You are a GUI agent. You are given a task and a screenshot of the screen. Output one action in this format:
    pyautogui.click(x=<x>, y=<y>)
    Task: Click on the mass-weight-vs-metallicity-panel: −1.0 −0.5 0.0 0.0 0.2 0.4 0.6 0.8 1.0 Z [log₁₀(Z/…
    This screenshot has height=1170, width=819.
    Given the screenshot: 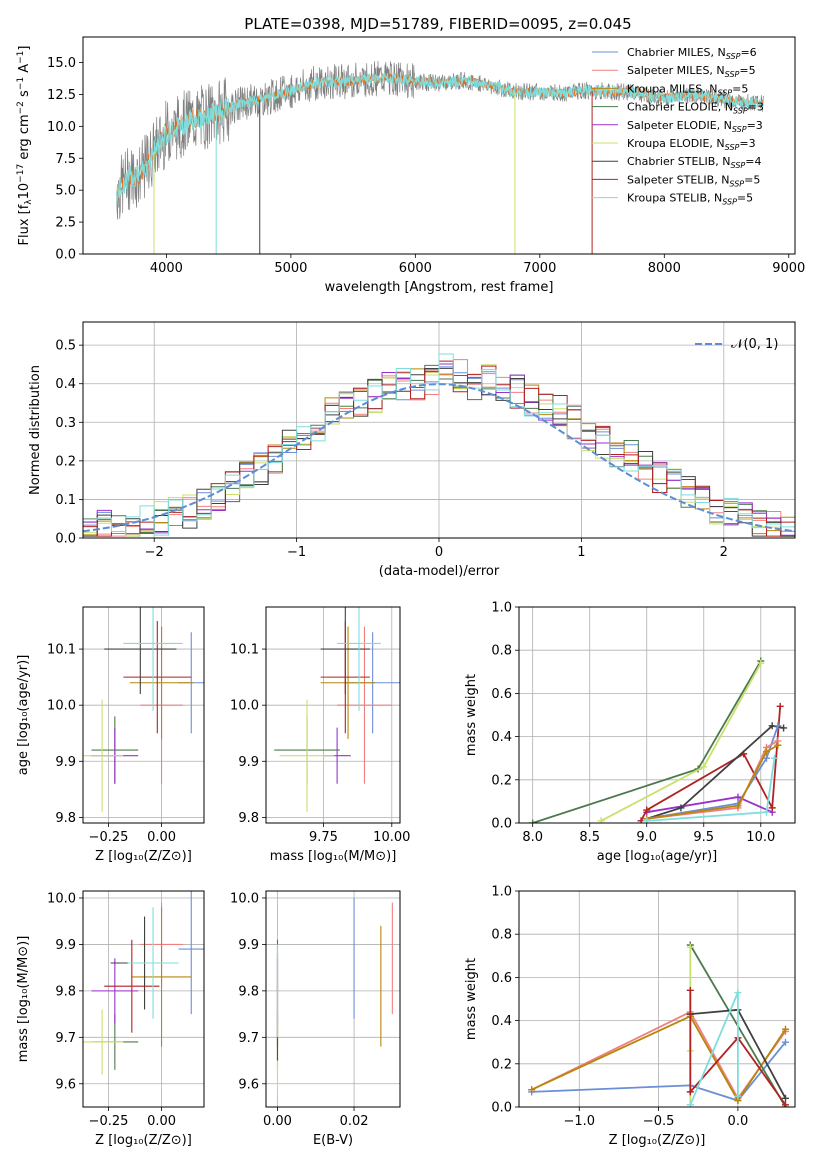 What is the action you would take?
    pyautogui.click(x=630, y=1016)
    